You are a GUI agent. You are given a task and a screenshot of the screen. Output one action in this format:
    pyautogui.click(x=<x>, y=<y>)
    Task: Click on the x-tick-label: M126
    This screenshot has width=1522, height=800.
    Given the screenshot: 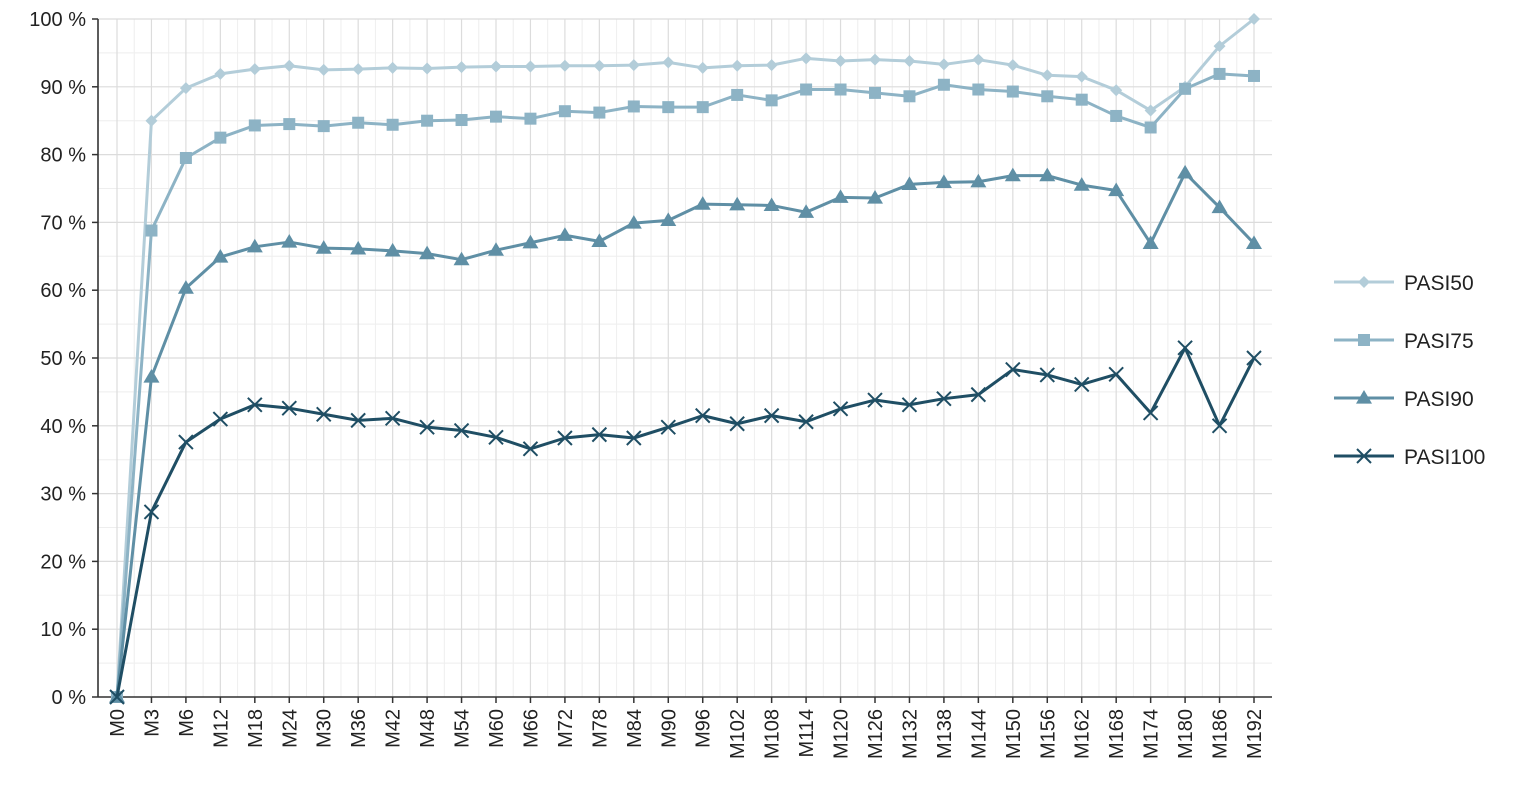 What is the action you would take?
    pyautogui.click(x=876, y=734)
    